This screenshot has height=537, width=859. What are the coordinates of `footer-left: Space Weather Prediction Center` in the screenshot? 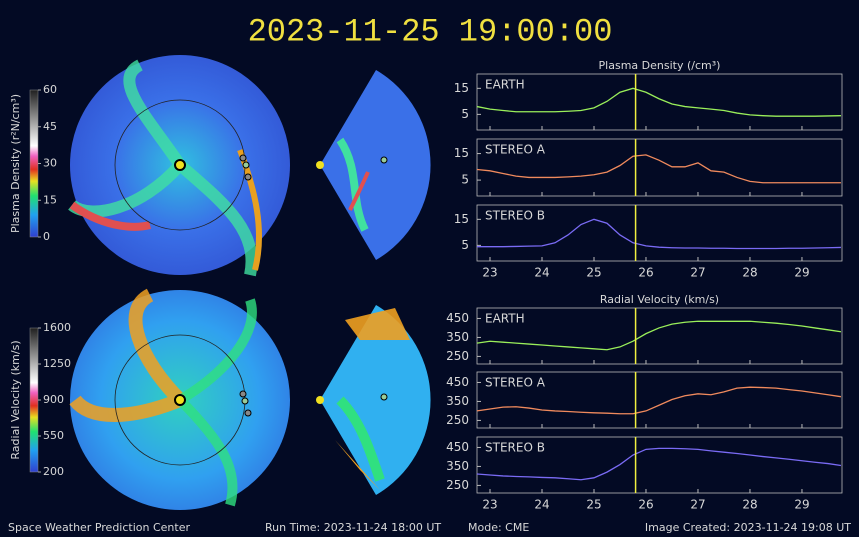 It's located at (99, 527).